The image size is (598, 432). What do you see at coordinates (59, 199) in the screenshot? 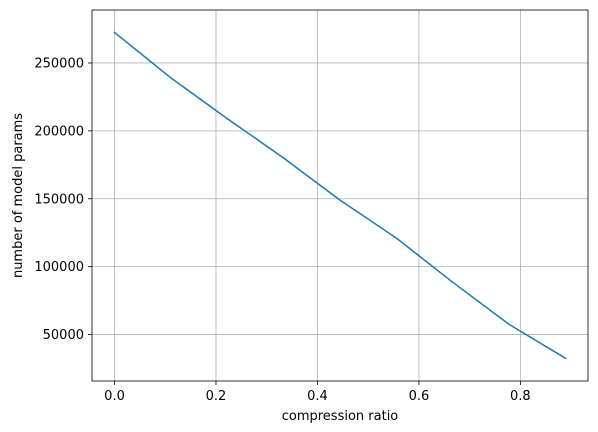
I see `y-tick-label: 150000` at bounding box center [59, 199].